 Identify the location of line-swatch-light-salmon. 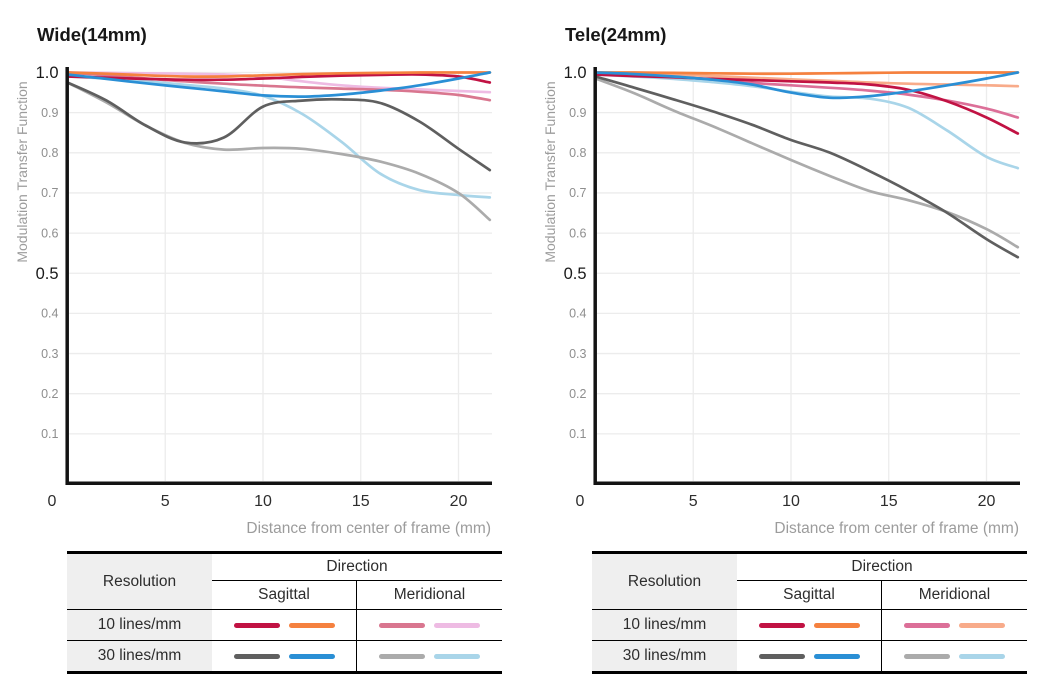
(982, 625).